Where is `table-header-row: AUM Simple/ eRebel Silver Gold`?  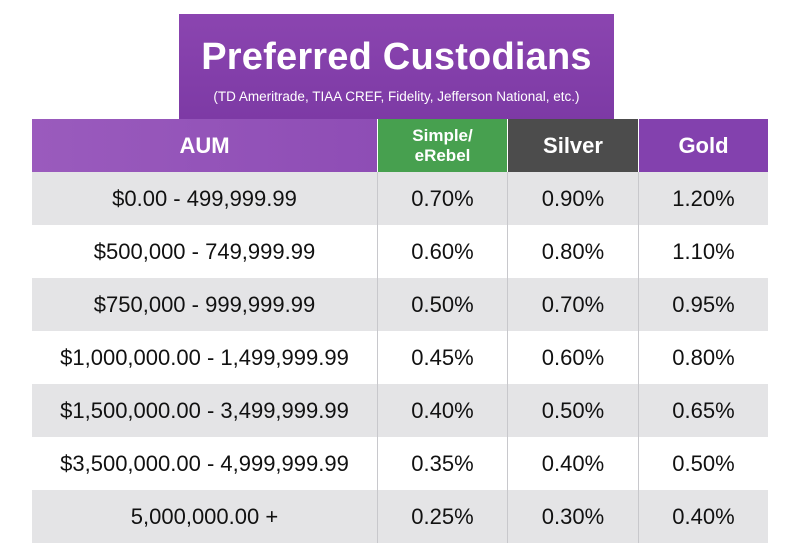
table-header-row: AUM Simple/ eRebel Silver Gold is located at coordinates (400, 145).